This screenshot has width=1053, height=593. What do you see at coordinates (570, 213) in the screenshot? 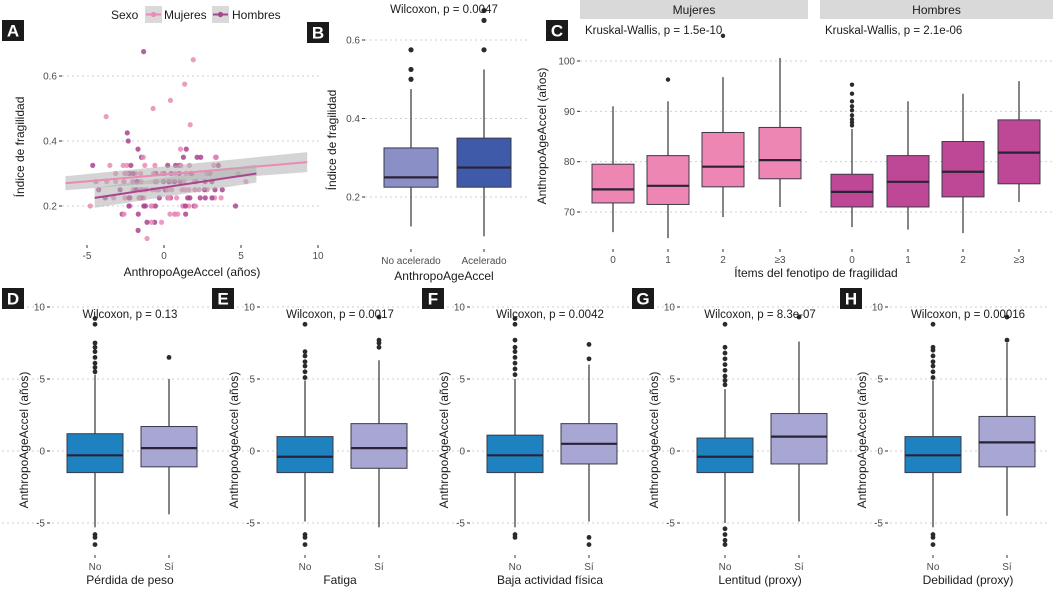
I see `y-tick-label: 70` at bounding box center [570, 213].